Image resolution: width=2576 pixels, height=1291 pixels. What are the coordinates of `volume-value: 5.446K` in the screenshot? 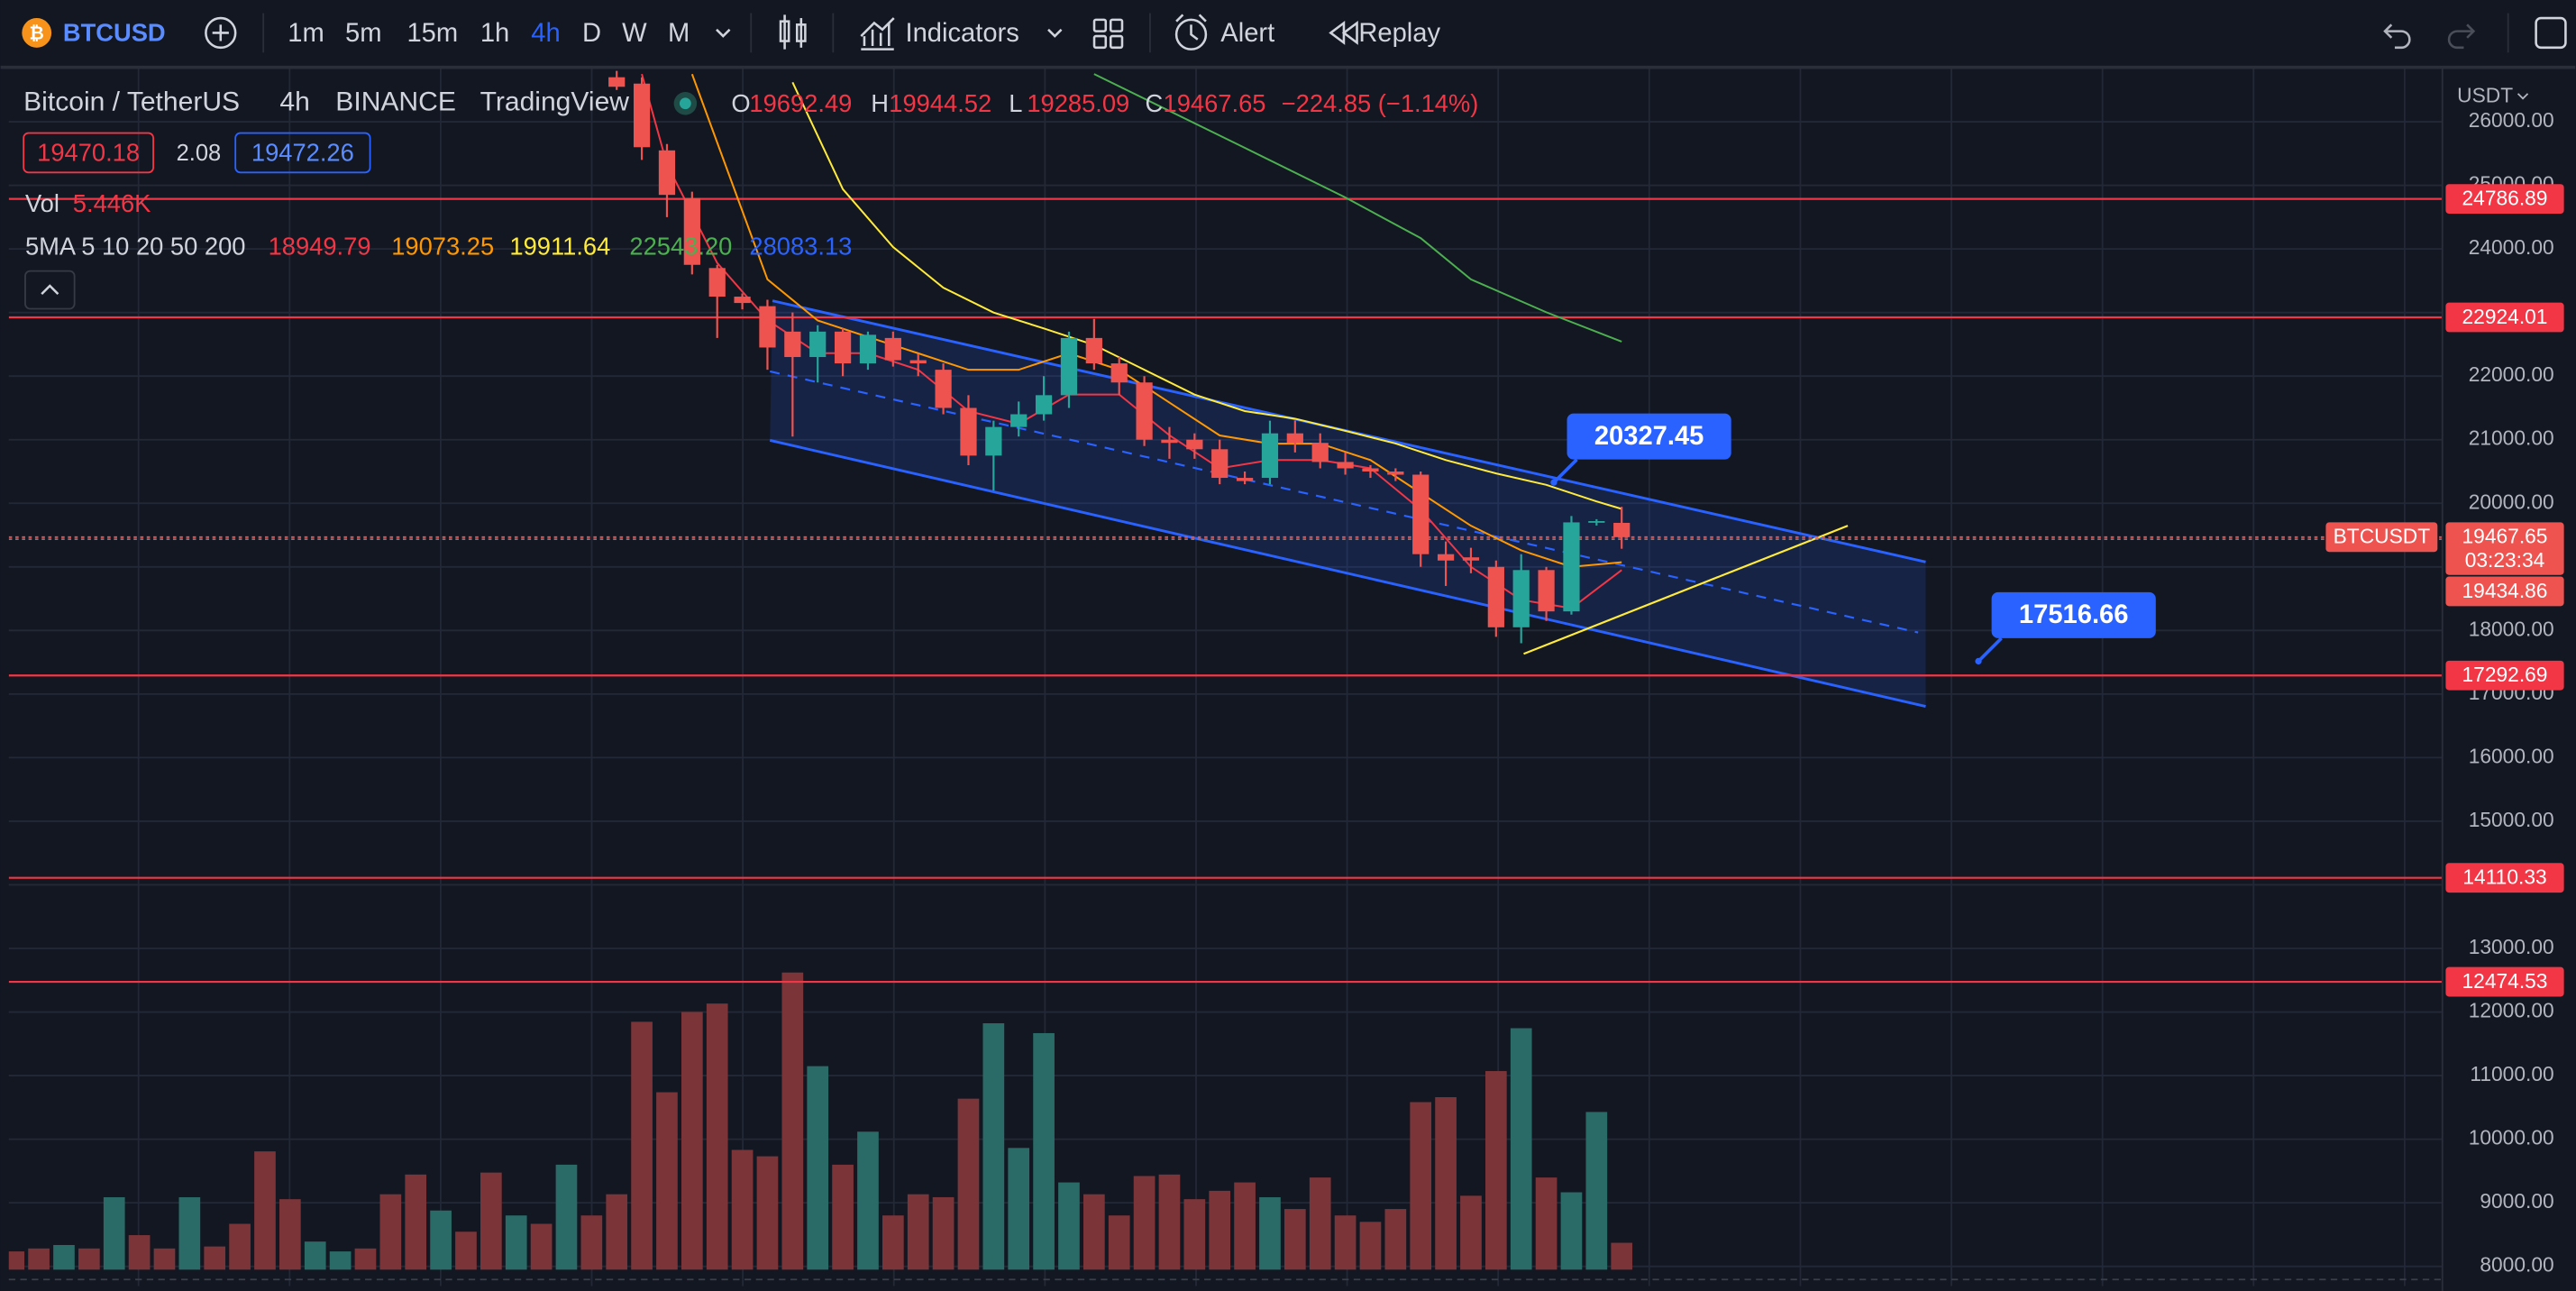 It's located at (112, 203).